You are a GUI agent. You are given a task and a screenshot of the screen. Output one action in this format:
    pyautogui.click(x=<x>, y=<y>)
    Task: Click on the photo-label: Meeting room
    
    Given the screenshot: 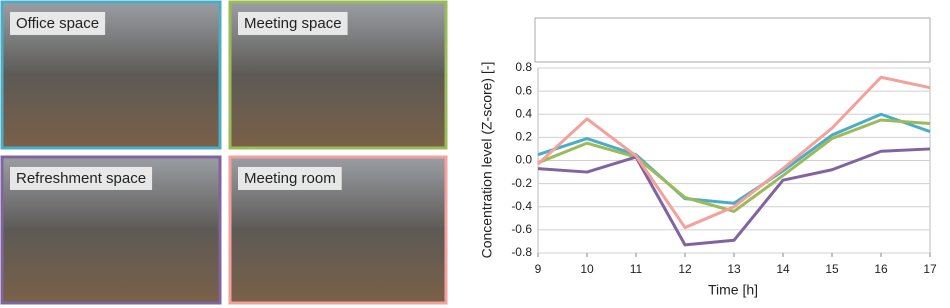 What is the action you would take?
    pyautogui.click(x=290, y=178)
    